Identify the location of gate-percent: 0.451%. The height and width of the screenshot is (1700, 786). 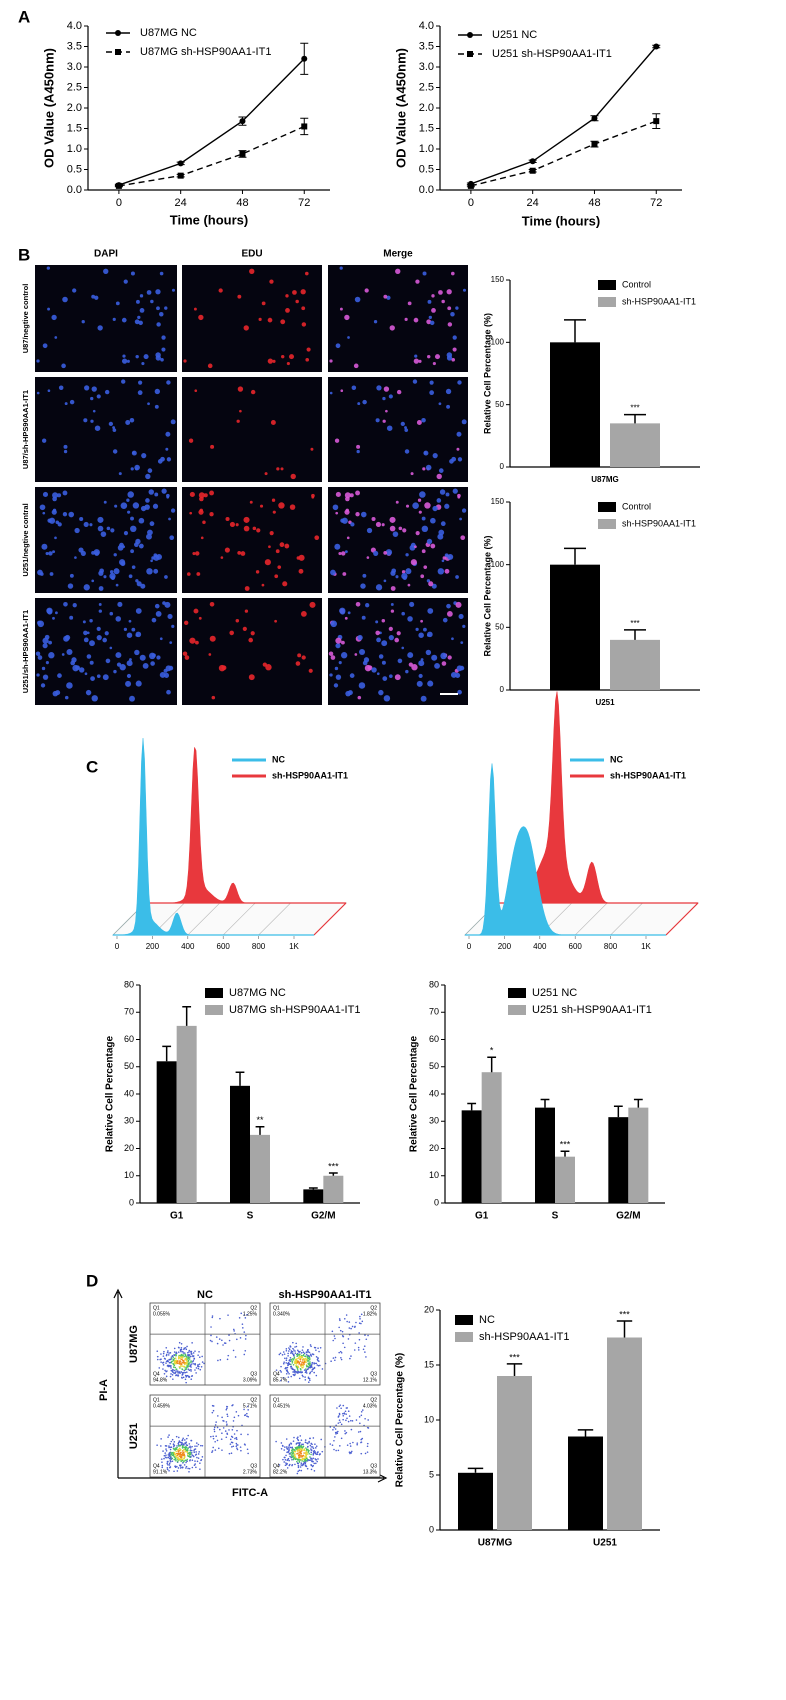
(282, 1406).